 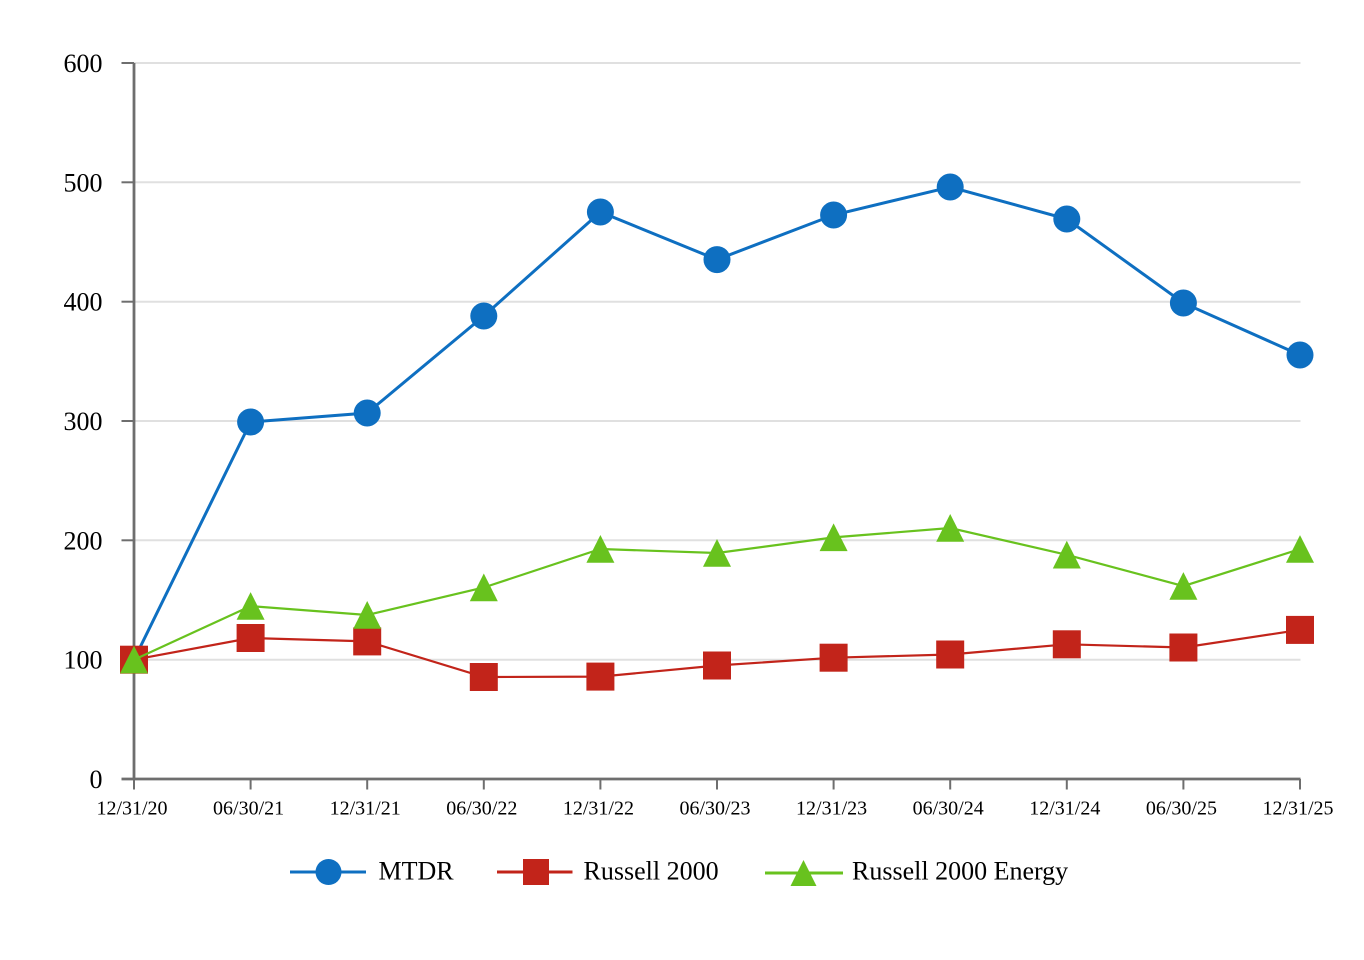 I want to click on svg-text: 600, so click(x=83, y=63).